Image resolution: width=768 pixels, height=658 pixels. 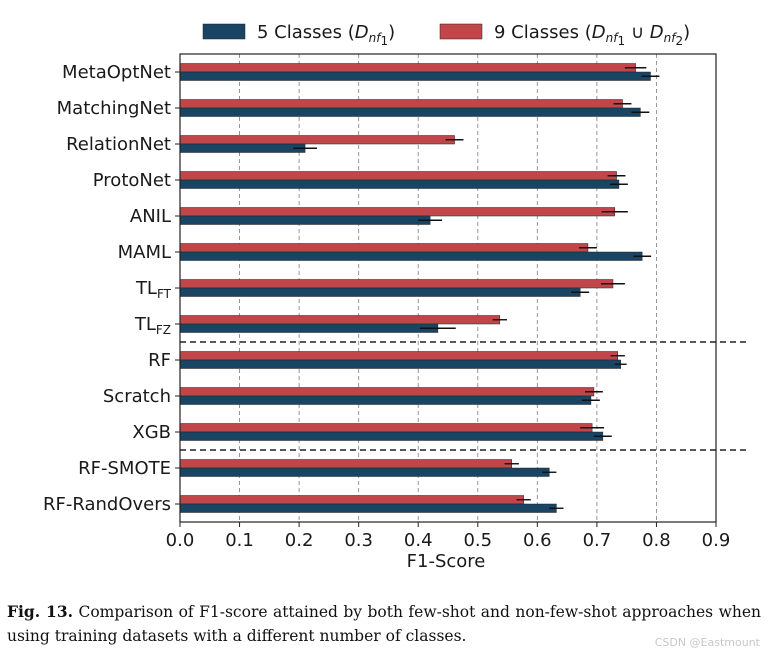 What do you see at coordinates (132, 180) in the screenshot?
I see `category-label: ProtoNet` at bounding box center [132, 180].